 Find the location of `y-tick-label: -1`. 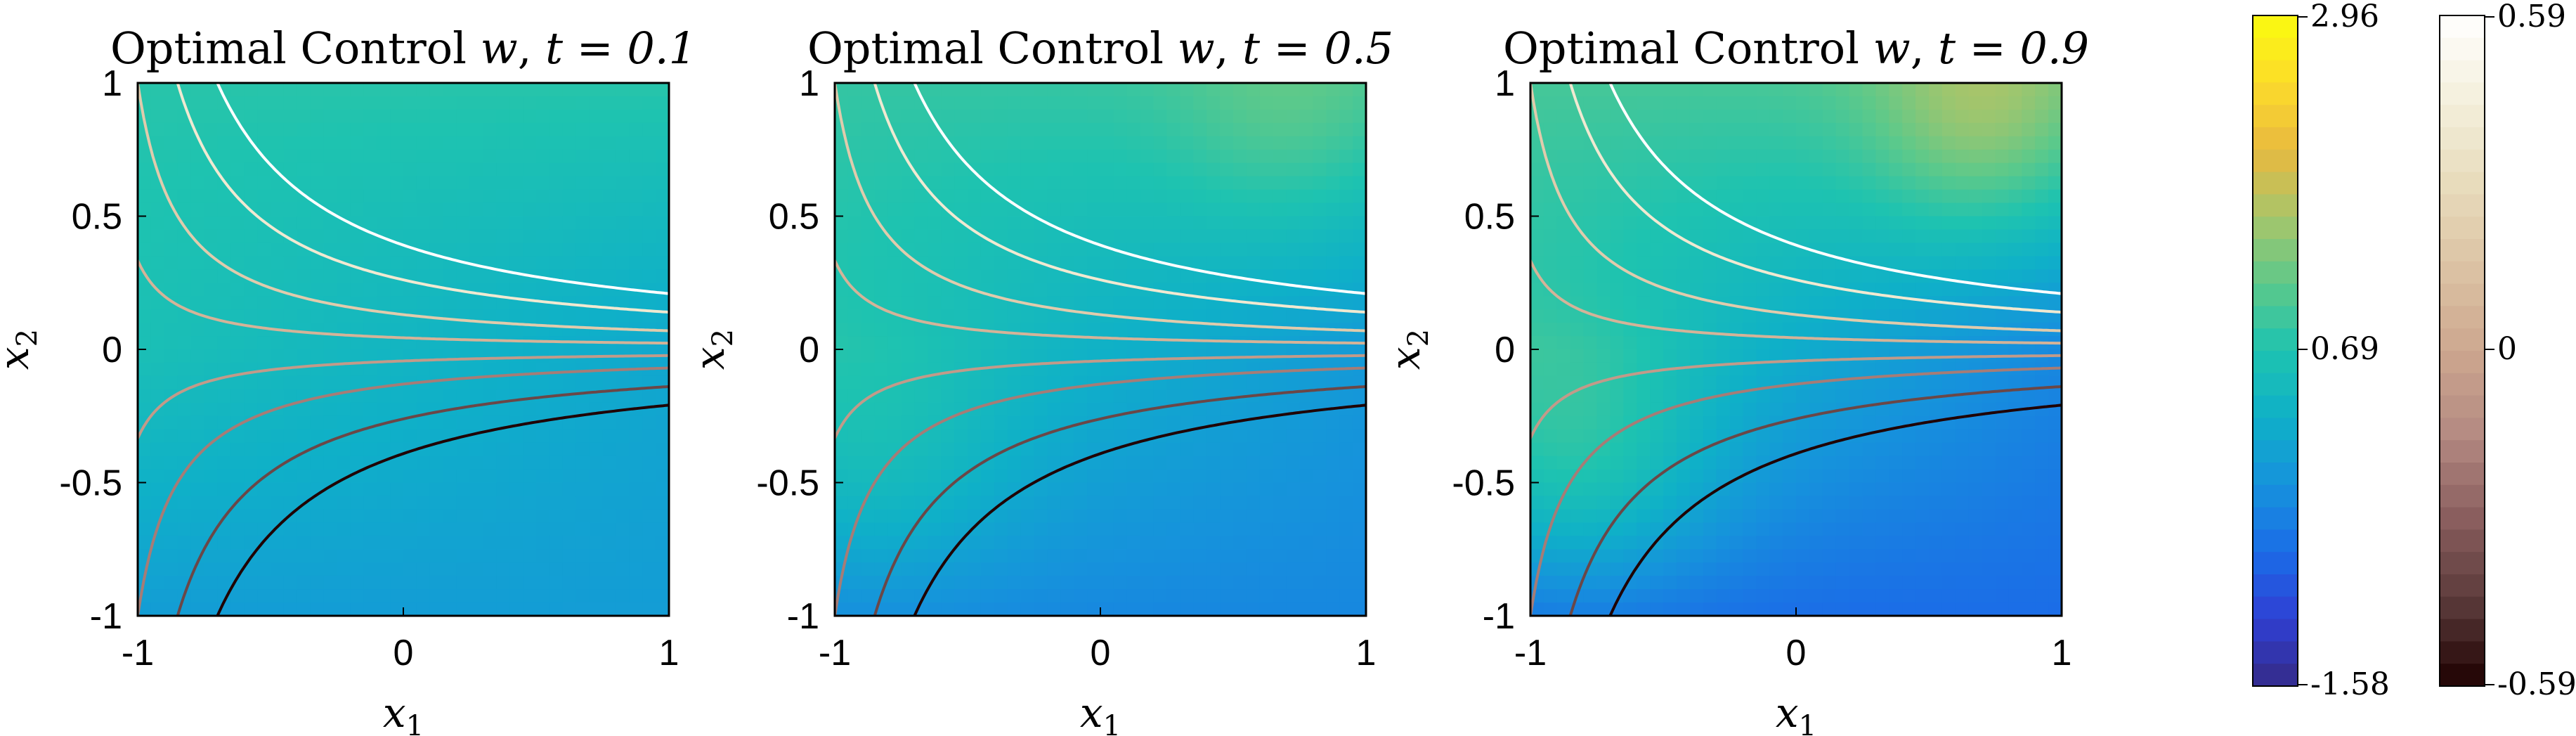

y-tick-label: -1 is located at coordinates (803, 616).